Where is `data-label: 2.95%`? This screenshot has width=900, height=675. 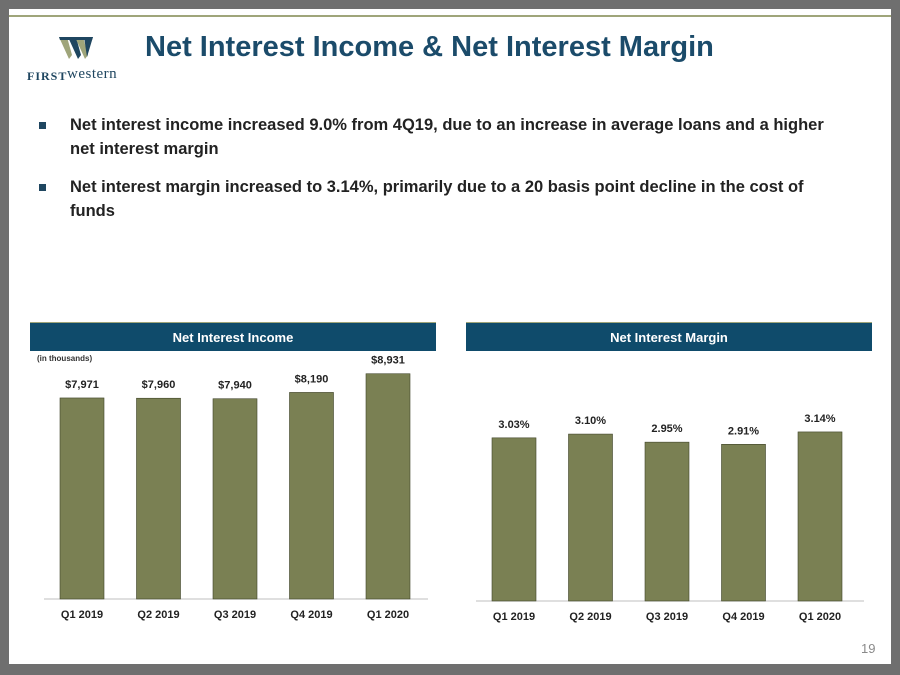 data-label: 2.95% is located at coordinates (666, 429).